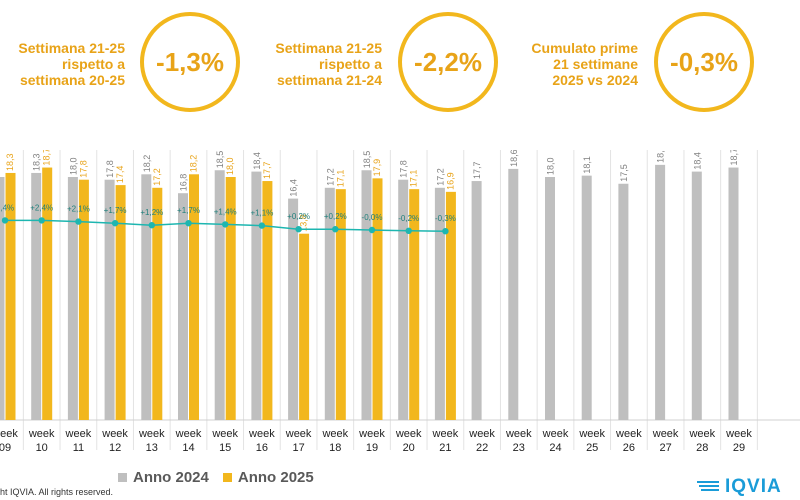  Describe the element at coordinates (702, 448) in the screenshot. I see `x-tick-label: 28` at that location.